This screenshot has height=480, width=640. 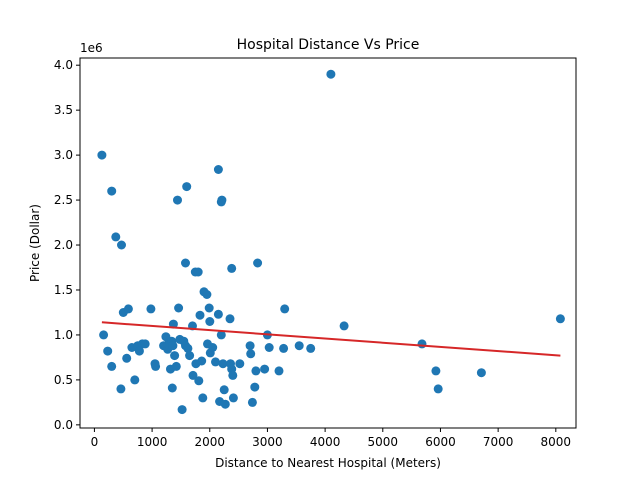 What do you see at coordinates (35, 243) in the screenshot?
I see `y-axis-label: Price (Dollar)` at bounding box center [35, 243].